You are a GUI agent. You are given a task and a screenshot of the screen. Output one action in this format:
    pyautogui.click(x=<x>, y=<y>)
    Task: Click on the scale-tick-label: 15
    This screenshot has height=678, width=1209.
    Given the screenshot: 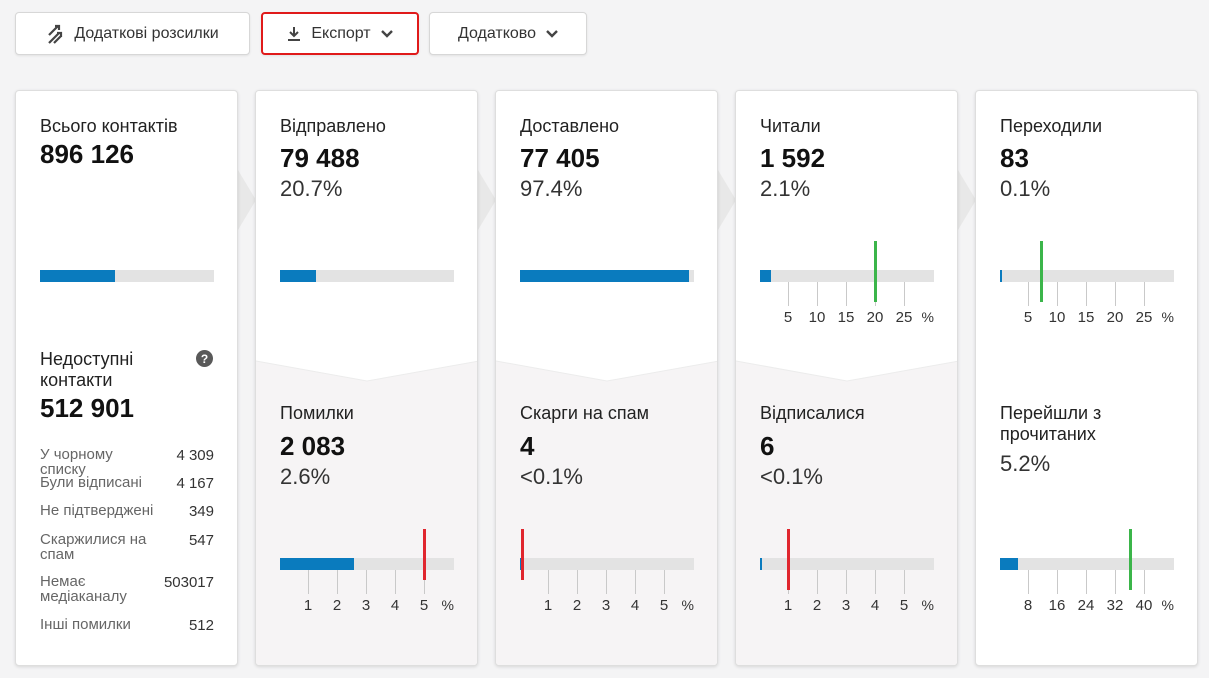 What is the action you would take?
    pyautogui.click(x=846, y=317)
    